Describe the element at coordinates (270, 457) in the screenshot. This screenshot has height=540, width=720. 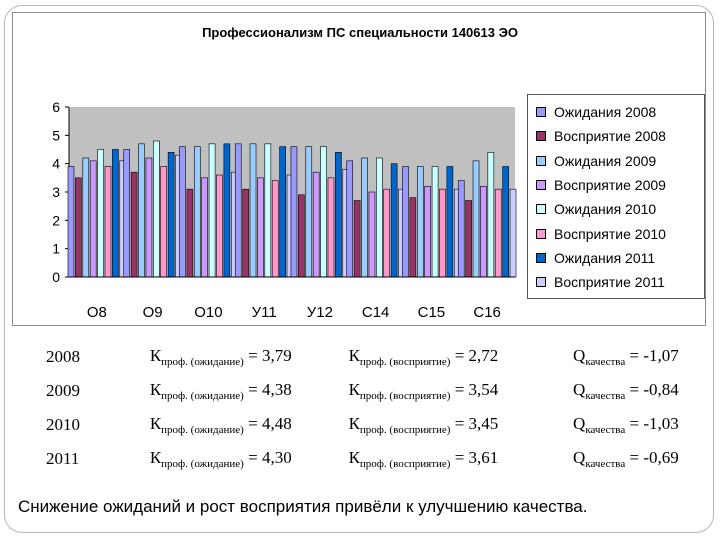
I see `k-expectation-value: = 4,30` at that location.